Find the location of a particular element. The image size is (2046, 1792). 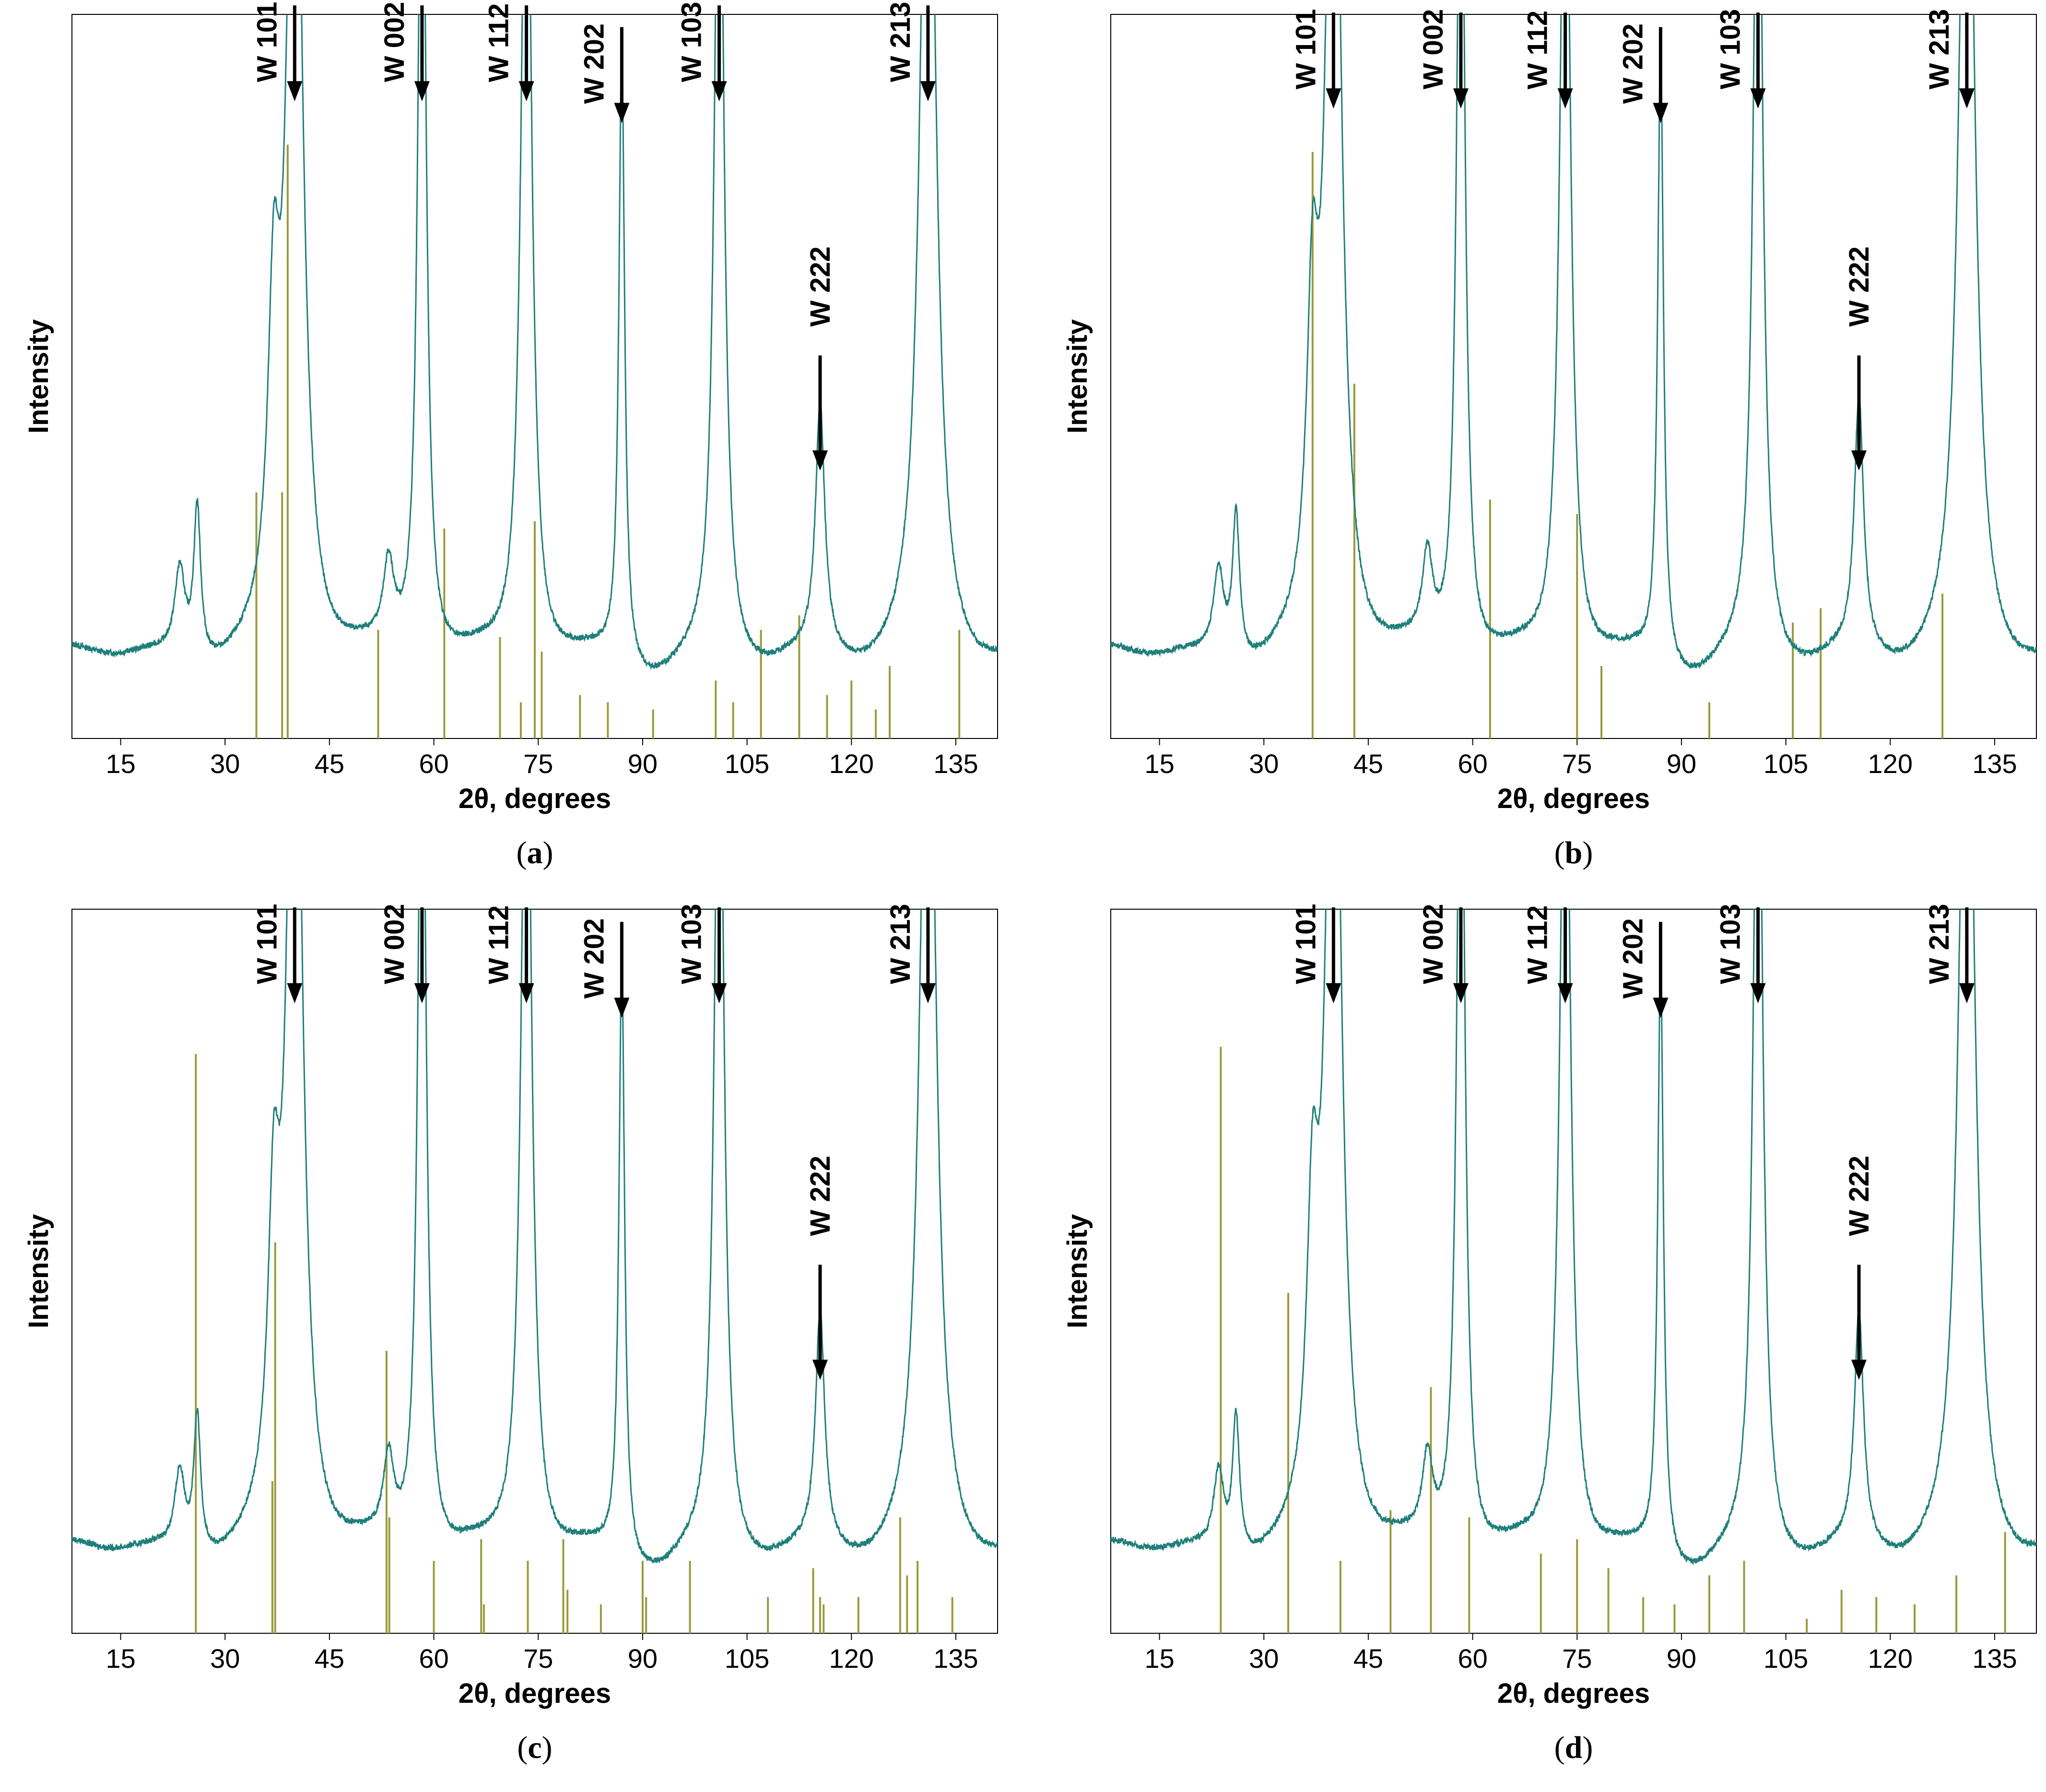

x-tick-label: 75 is located at coordinates (1577, 764).